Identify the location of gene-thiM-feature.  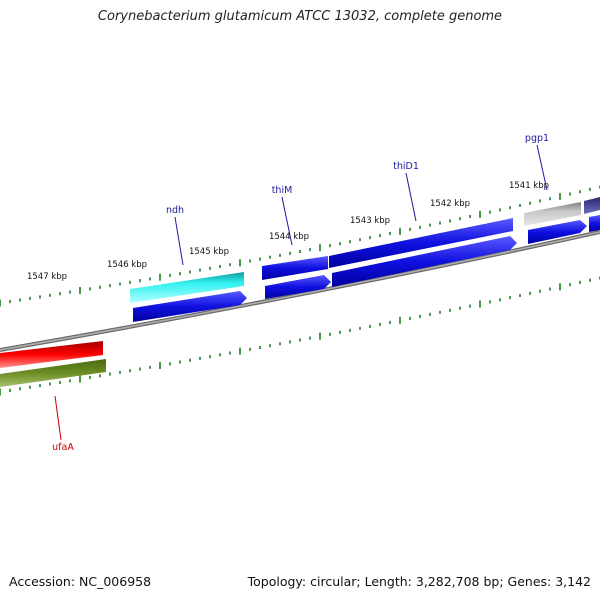
(295, 268).